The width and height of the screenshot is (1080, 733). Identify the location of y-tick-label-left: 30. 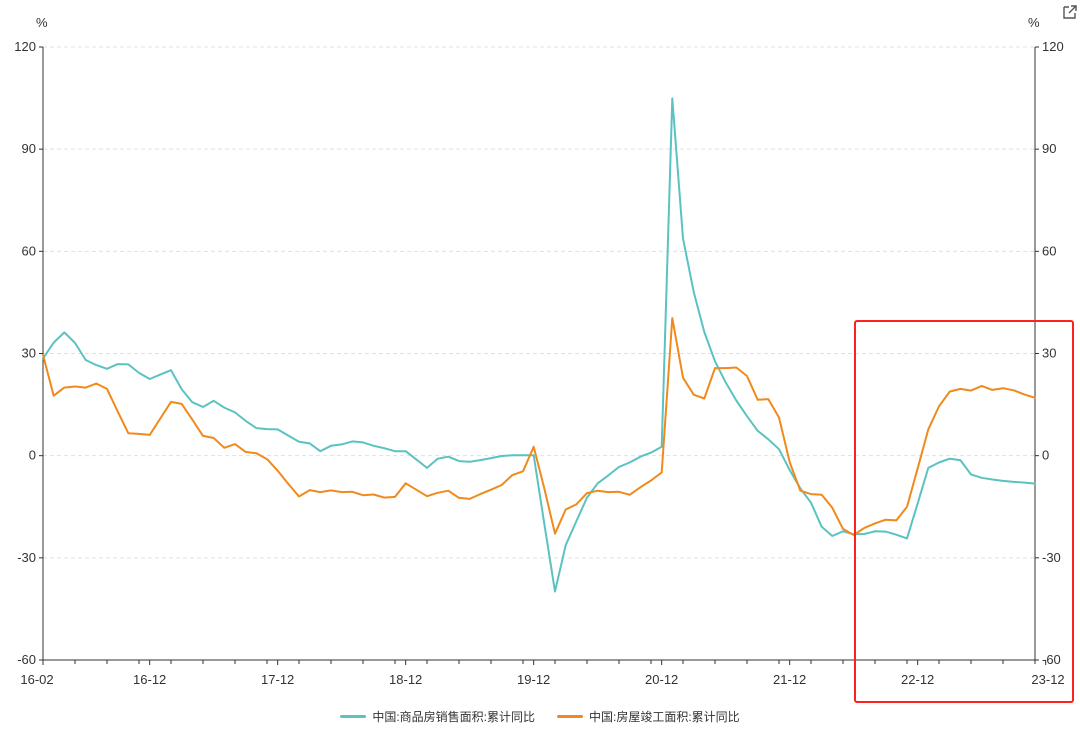
(29, 353).